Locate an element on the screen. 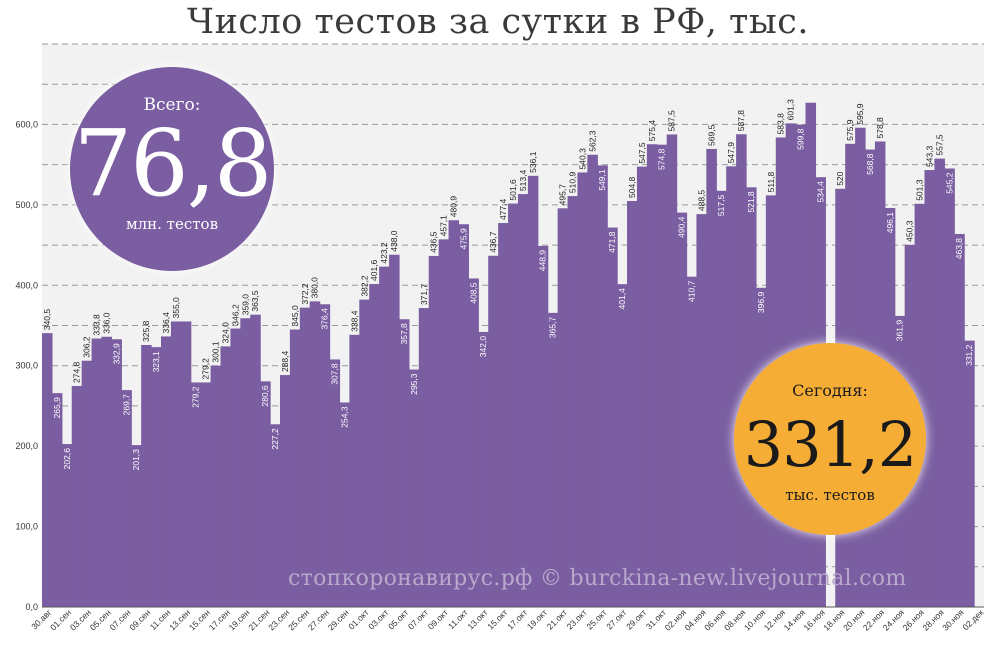 The height and width of the screenshot is (651, 996). value-label: 408,5 is located at coordinates (473, 293).